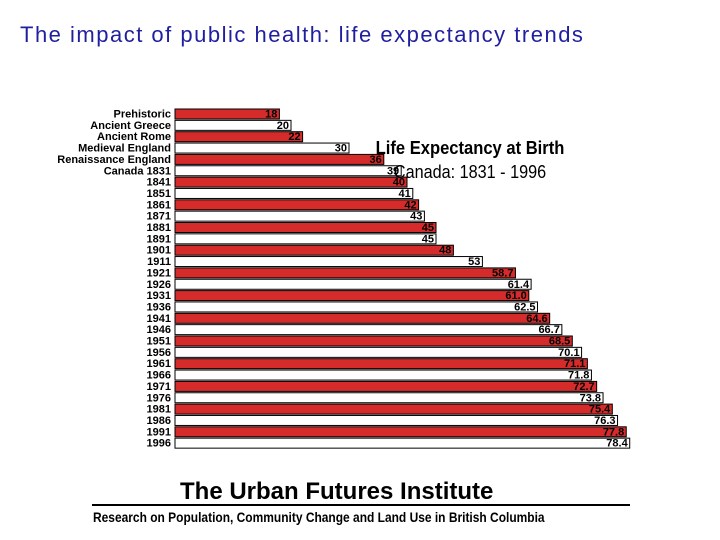 The height and width of the screenshot is (540, 720). What do you see at coordinates (314, 250) in the screenshot?
I see `bar-1901` at bounding box center [314, 250].